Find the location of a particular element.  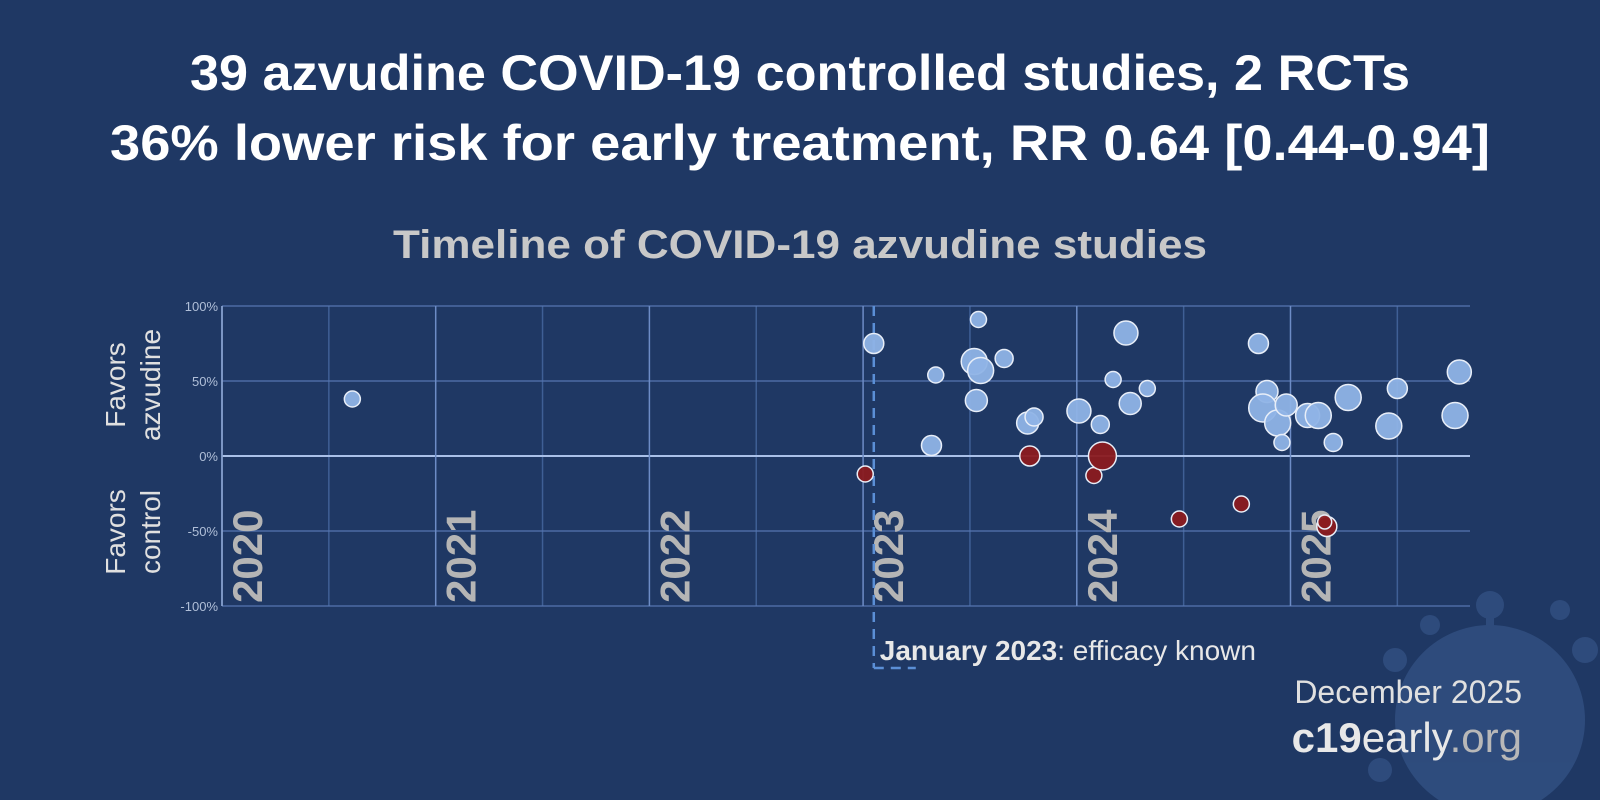

x-tick-label: 2024 is located at coordinates (1102, 556).